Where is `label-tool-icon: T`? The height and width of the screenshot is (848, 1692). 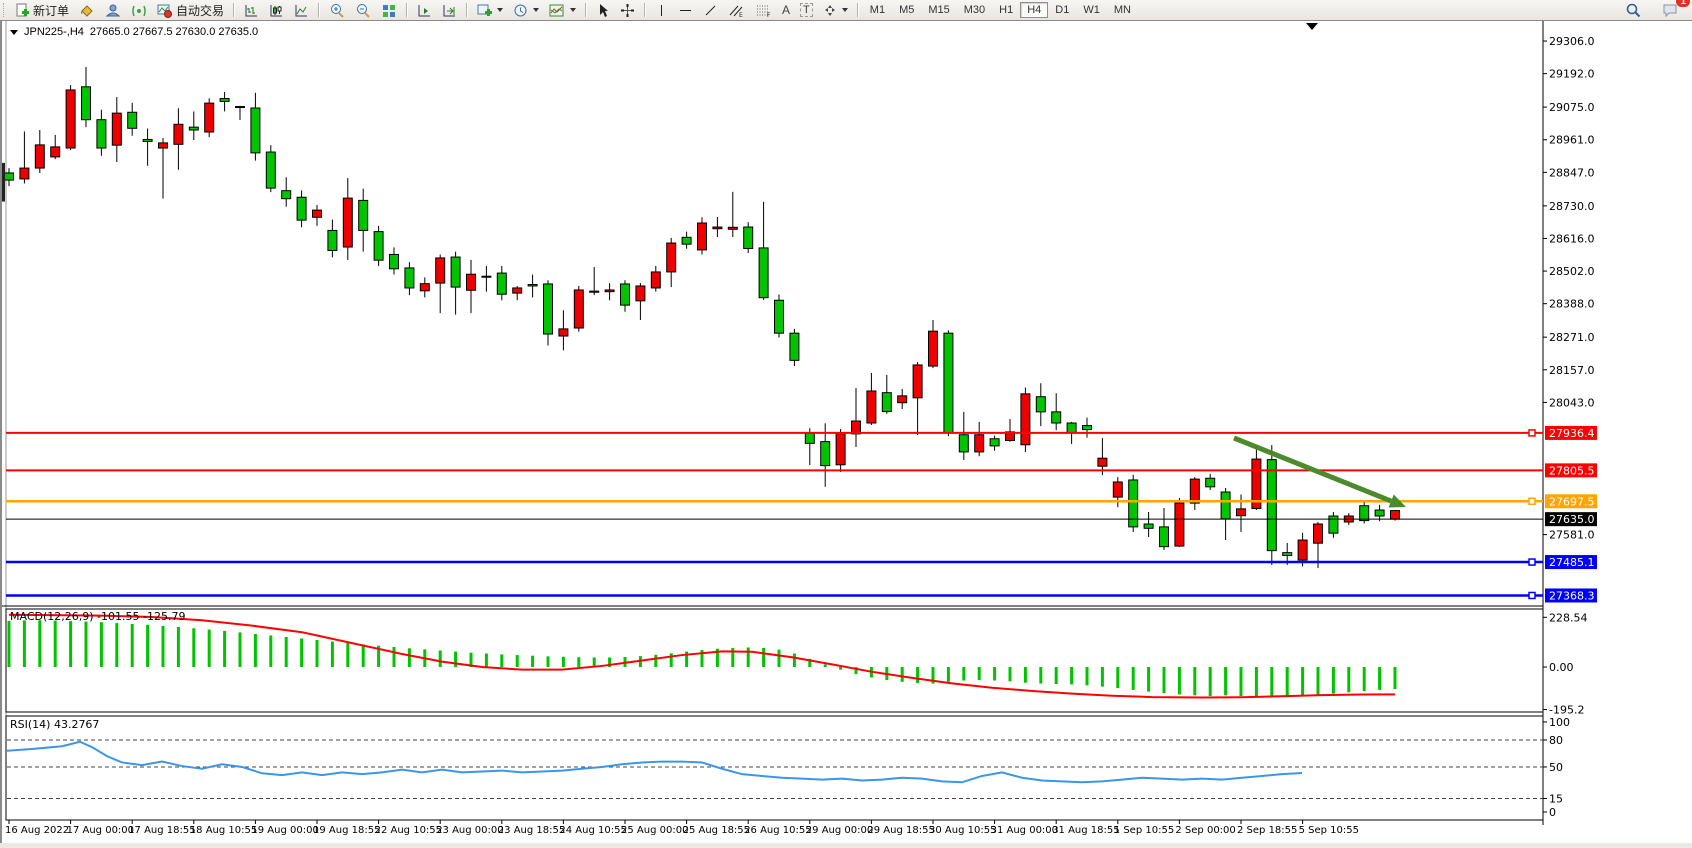 label-tool-icon: T is located at coordinates (806, 10).